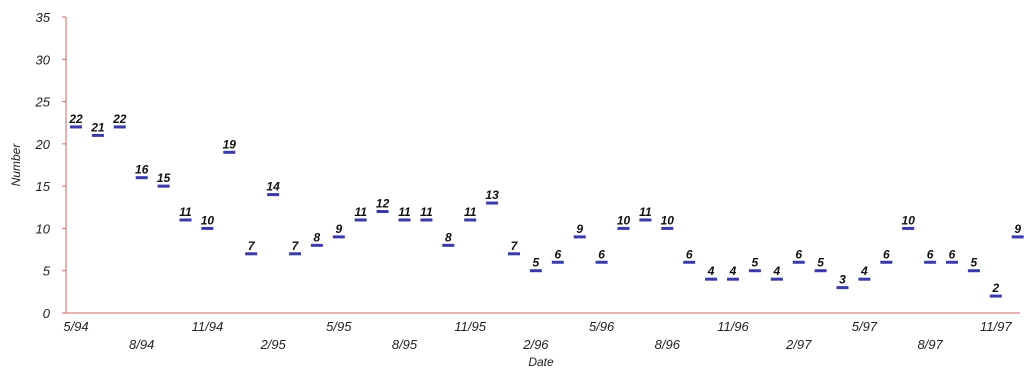 This screenshot has width=1031, height=375. What do you see at coordinates (230, 144) in the screenshot?
I see `data-label: 19` at bounding box center [230, 144].